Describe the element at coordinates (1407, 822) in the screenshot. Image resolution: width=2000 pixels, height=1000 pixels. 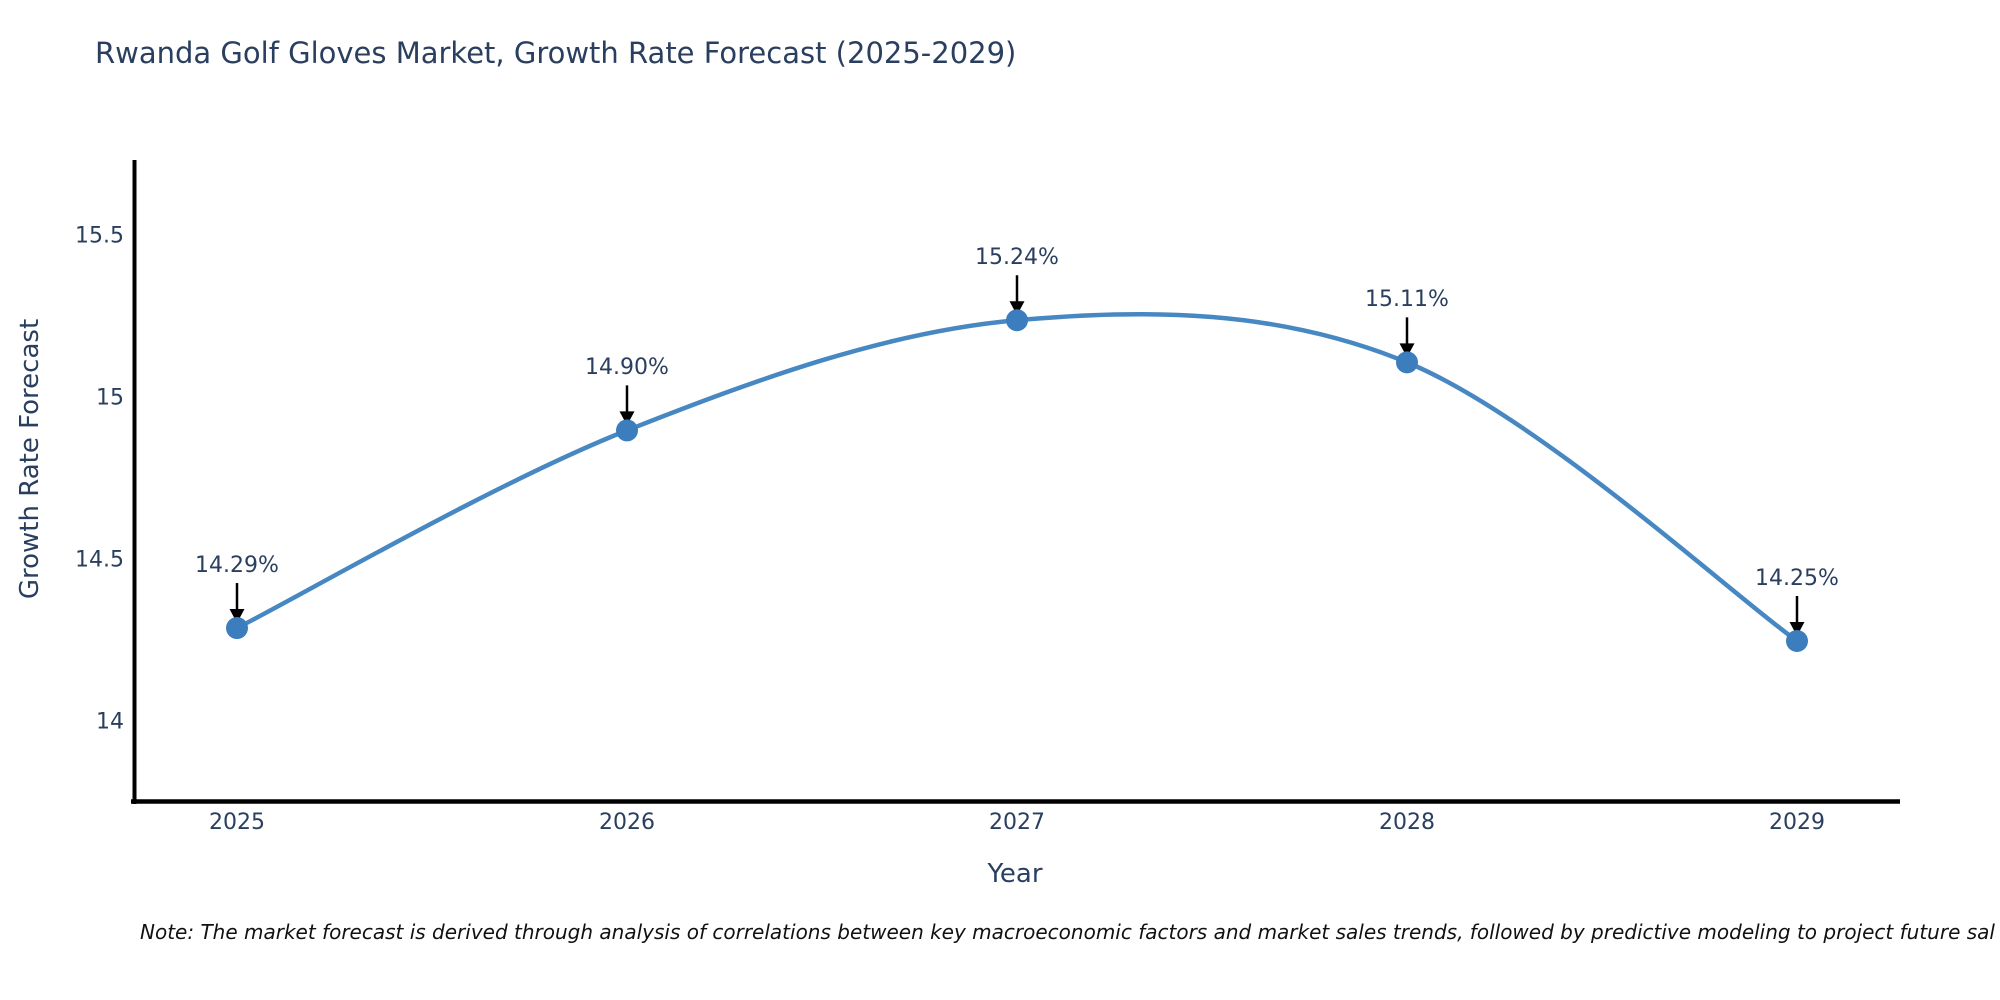
I see `x-tick-label: 2028` at that location.